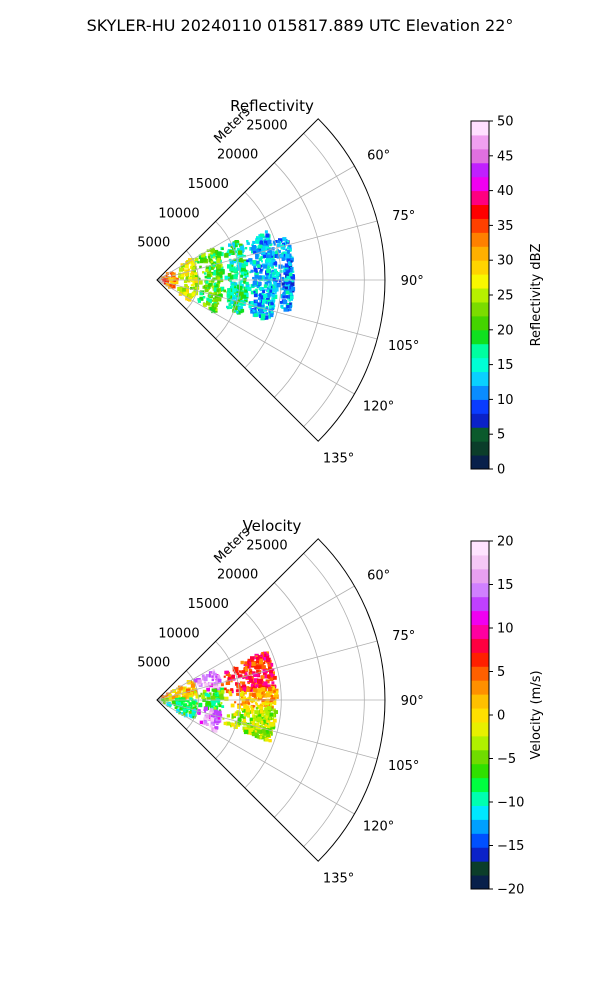 This screenshot has height=1000, width=600. What do you see at coordinates (507, 716) in the screenshot?
I see `colorbar: −20 −15 −10 −5 0 5 10 15 20 Velocity (m/s)` at bounding box center [507, 716].